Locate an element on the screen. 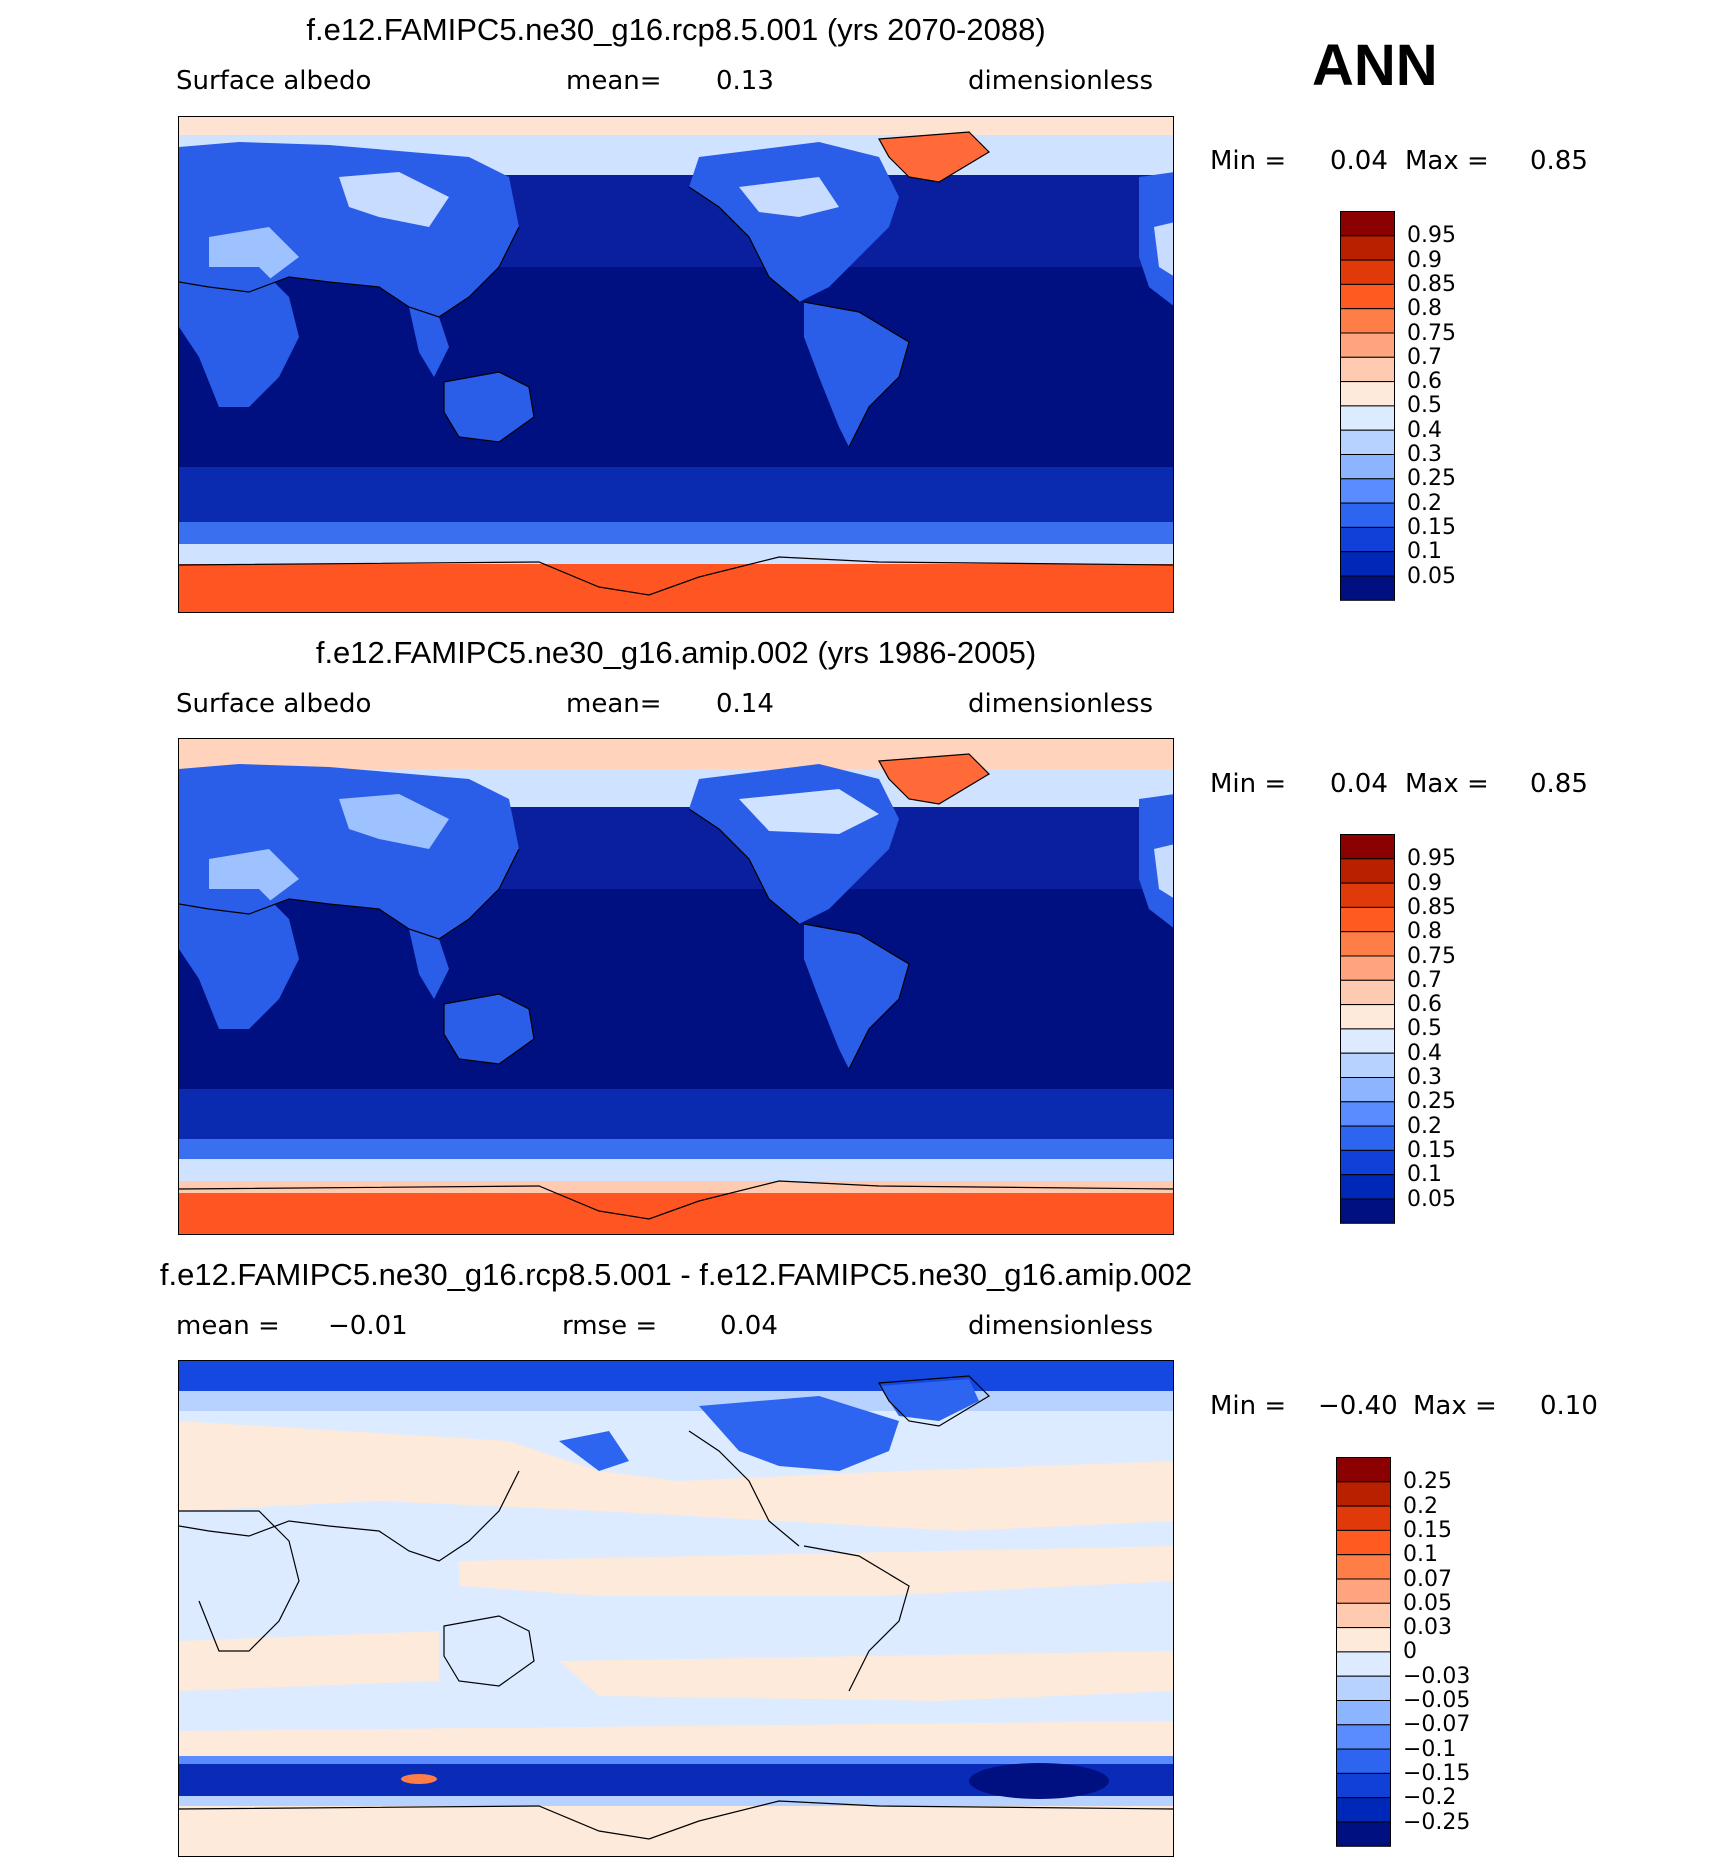 The height and width of the screenshot is (1863, 1710). panel2-variable-label: Surface albedo is located at coordinates (274, 704).